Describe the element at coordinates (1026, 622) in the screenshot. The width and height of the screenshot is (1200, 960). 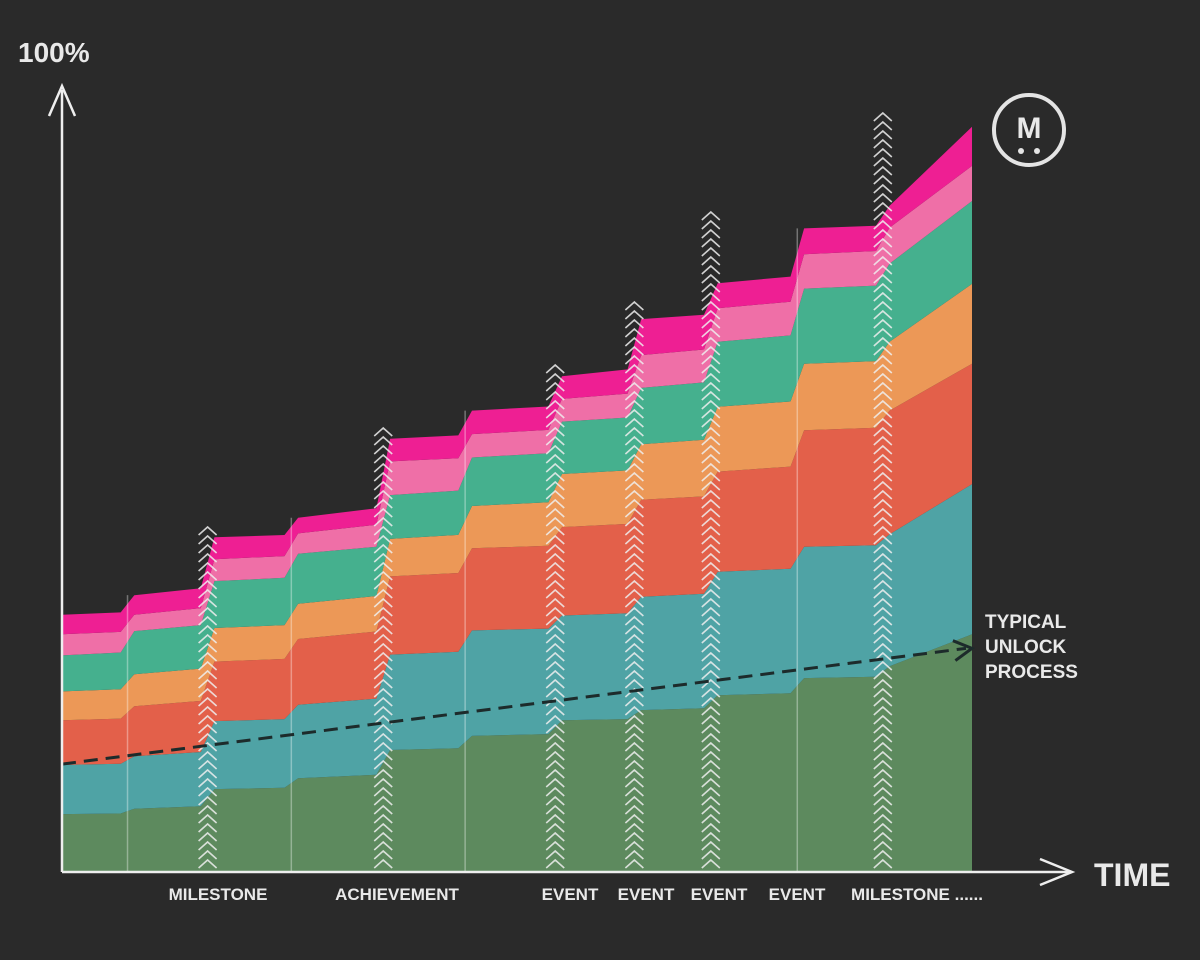
I see `annotation-line-1: TYPICAL` at that location.